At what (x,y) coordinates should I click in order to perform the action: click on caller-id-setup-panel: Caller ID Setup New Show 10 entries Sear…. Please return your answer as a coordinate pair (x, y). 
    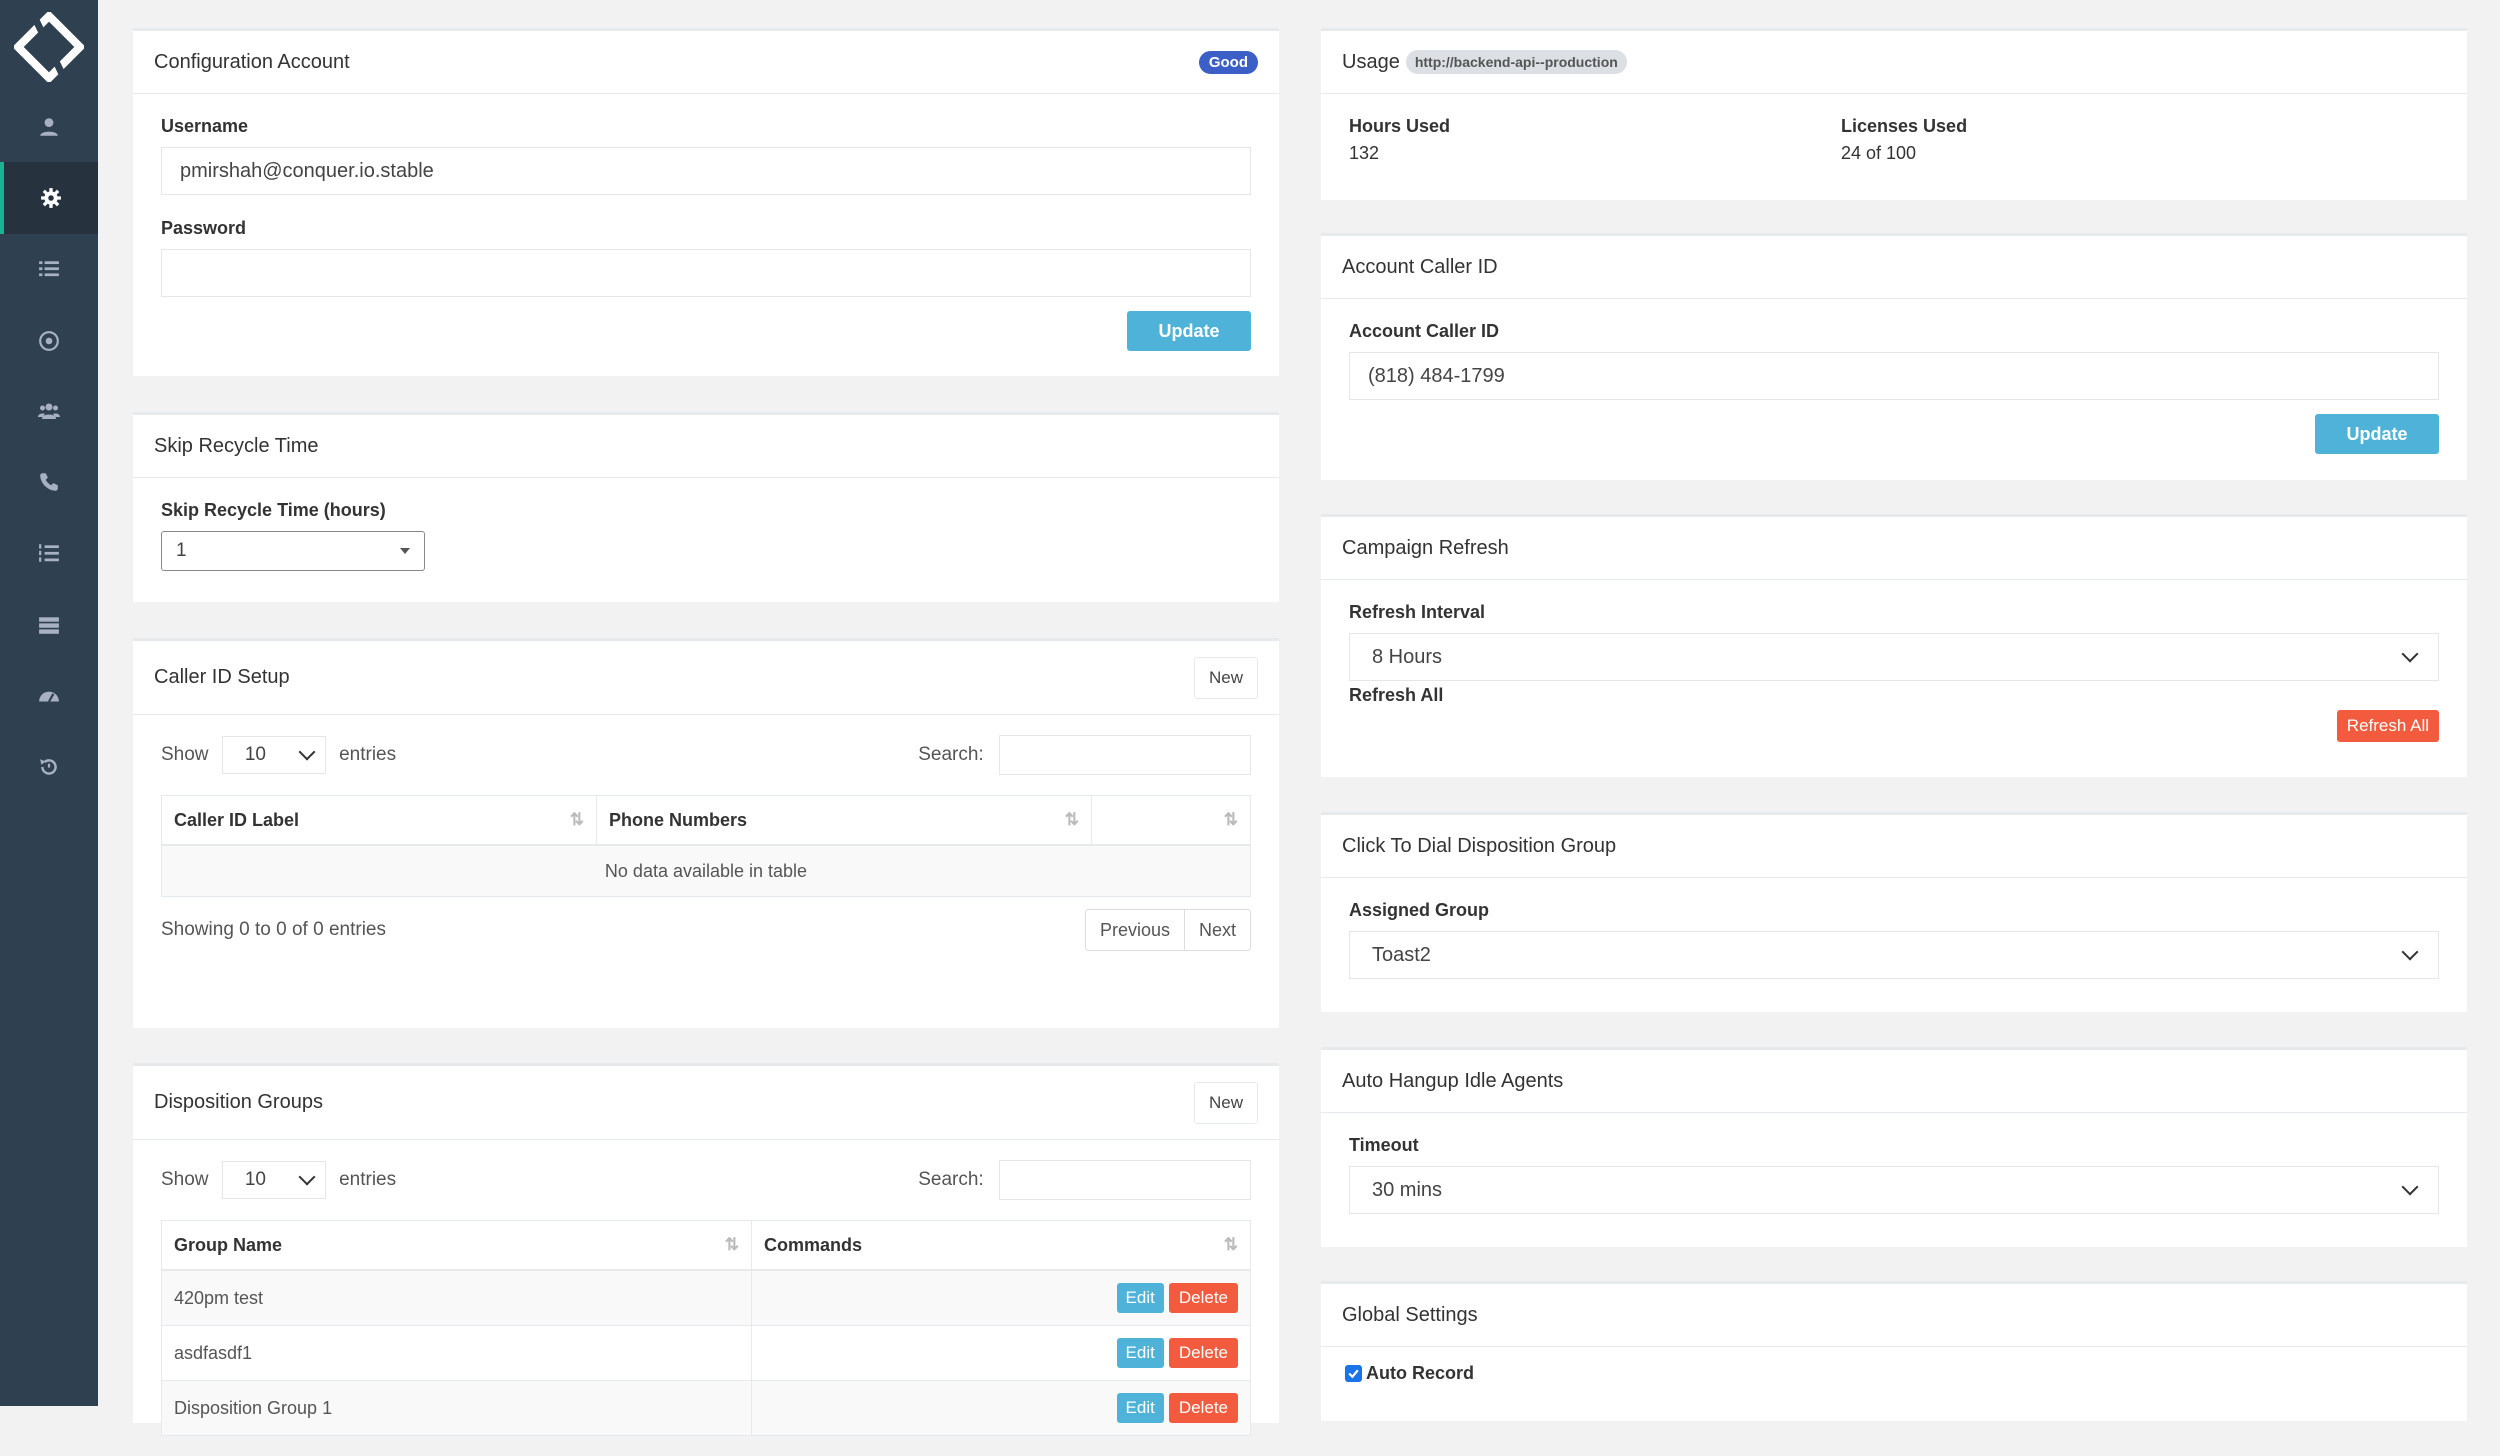
    Looking at the image, I should click on (706, 833).